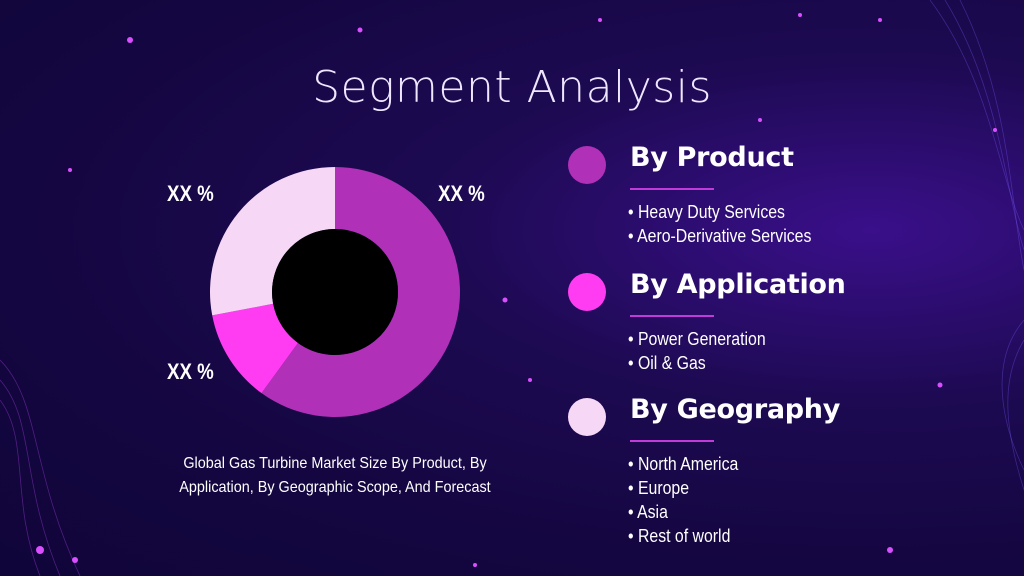 This screenshot has width=1024, height=576. I want to click on list-item: Asia, so click(683, 512).